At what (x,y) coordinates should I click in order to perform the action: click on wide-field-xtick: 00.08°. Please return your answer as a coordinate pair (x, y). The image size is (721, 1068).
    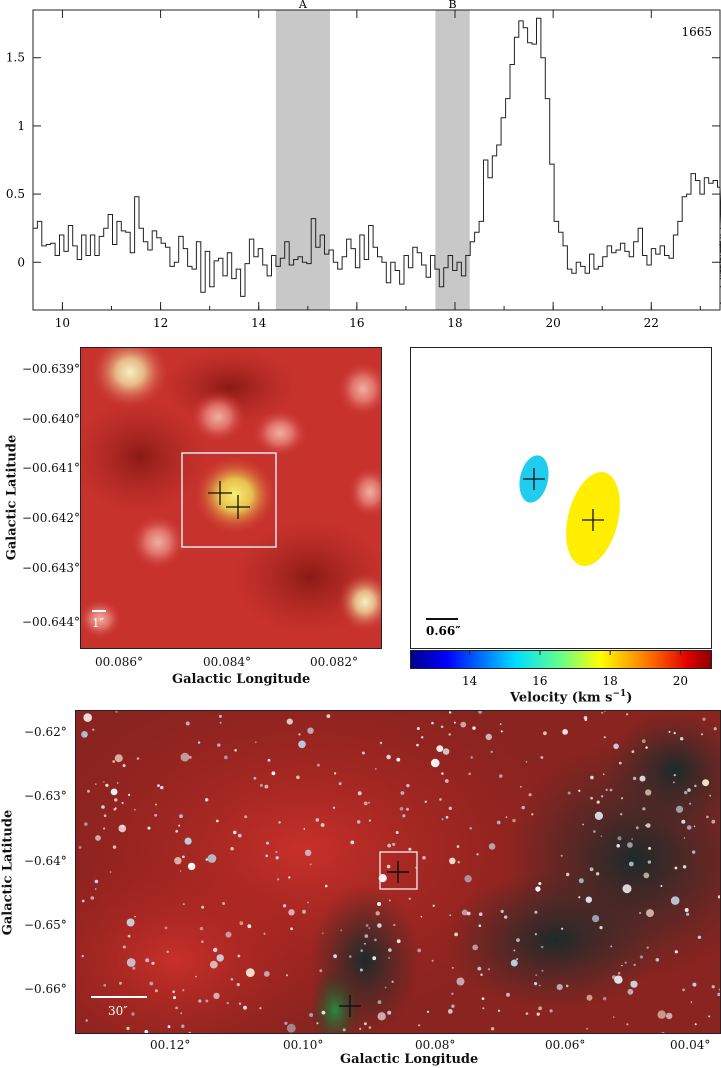
    Looking at the image, I should click on (435, 1045).